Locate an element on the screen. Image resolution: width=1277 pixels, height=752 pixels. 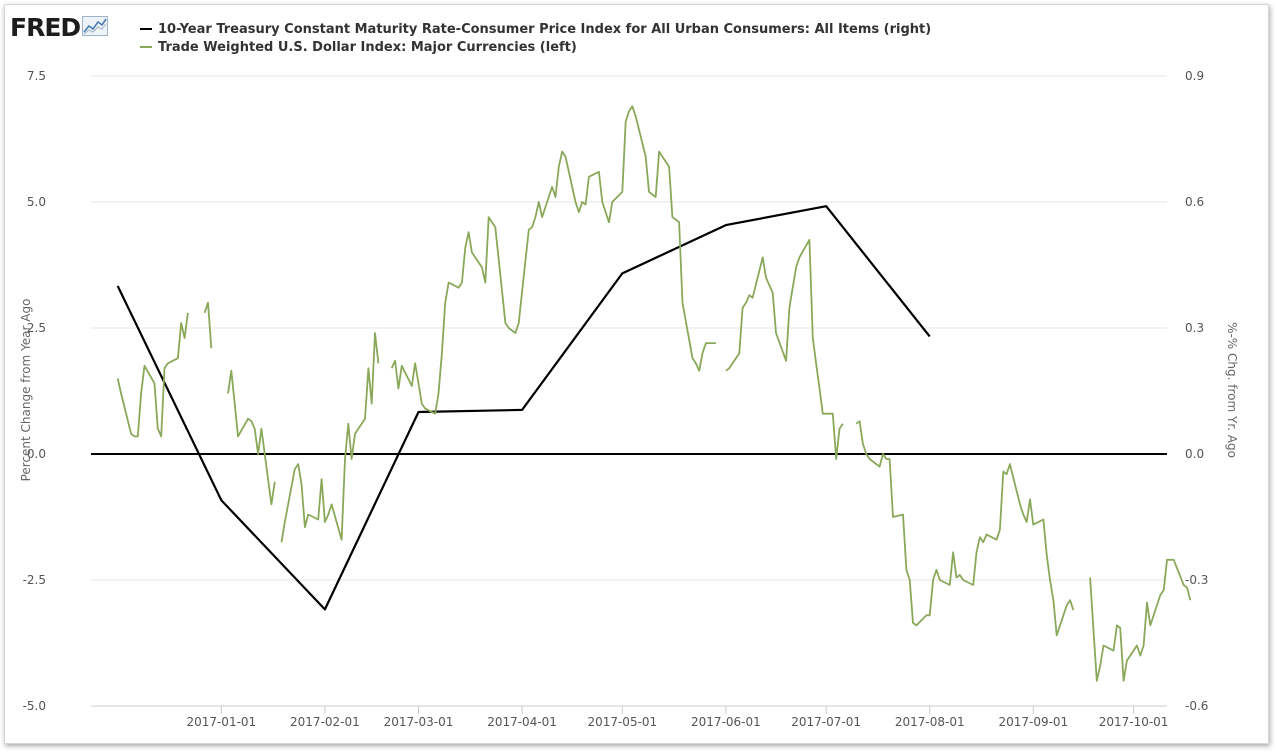
left-tick-label: 2.5 is located at coordinates (36, 328).